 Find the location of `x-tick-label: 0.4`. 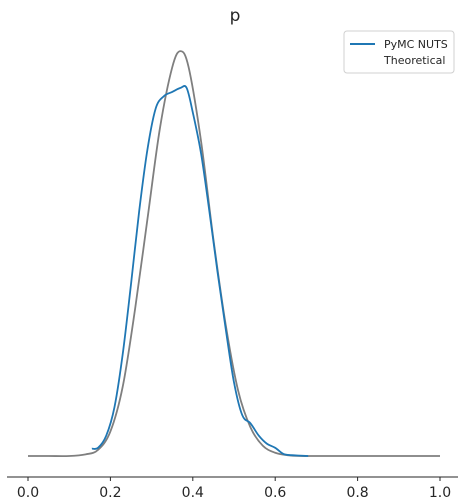

x-tick-label: 0.4 is located at coordinates (193, 492).